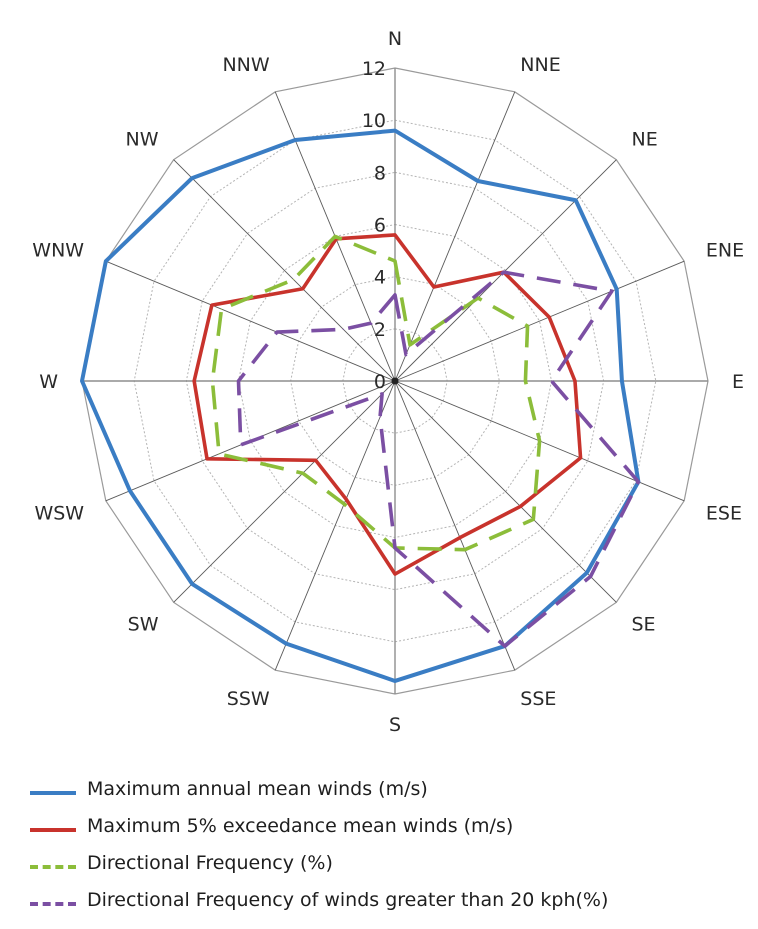  What do you see at coordinates (724, 513) in the screenshot?
I see `direction-label-ese: ESE` at bounding box center [724, 513].